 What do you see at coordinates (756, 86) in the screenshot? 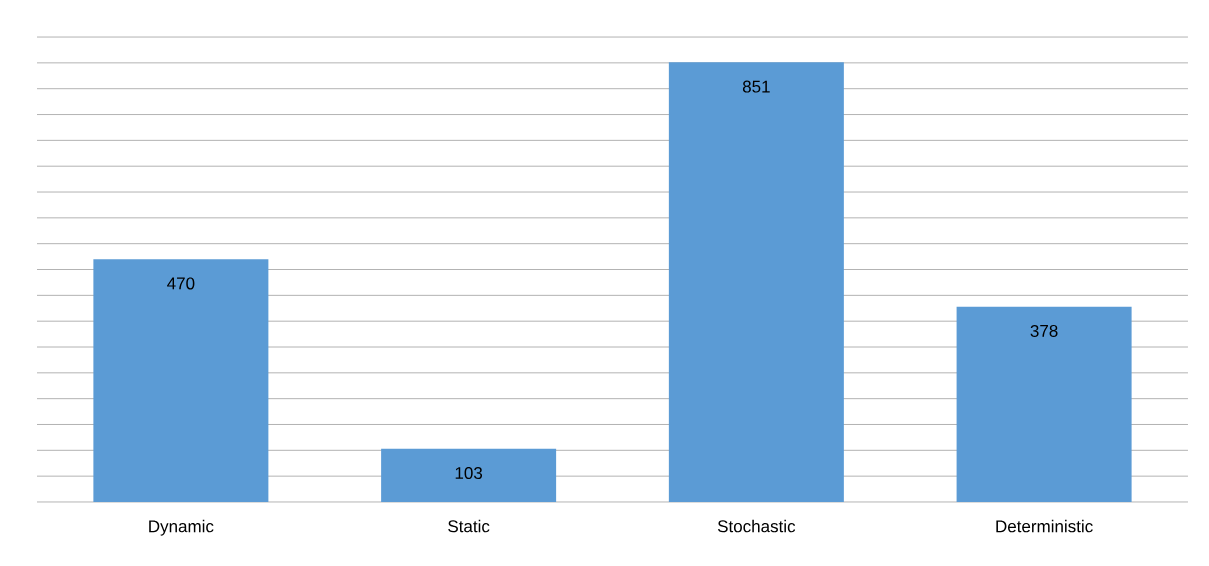
I see `data-label: 851` at bounding box center [756, 86].